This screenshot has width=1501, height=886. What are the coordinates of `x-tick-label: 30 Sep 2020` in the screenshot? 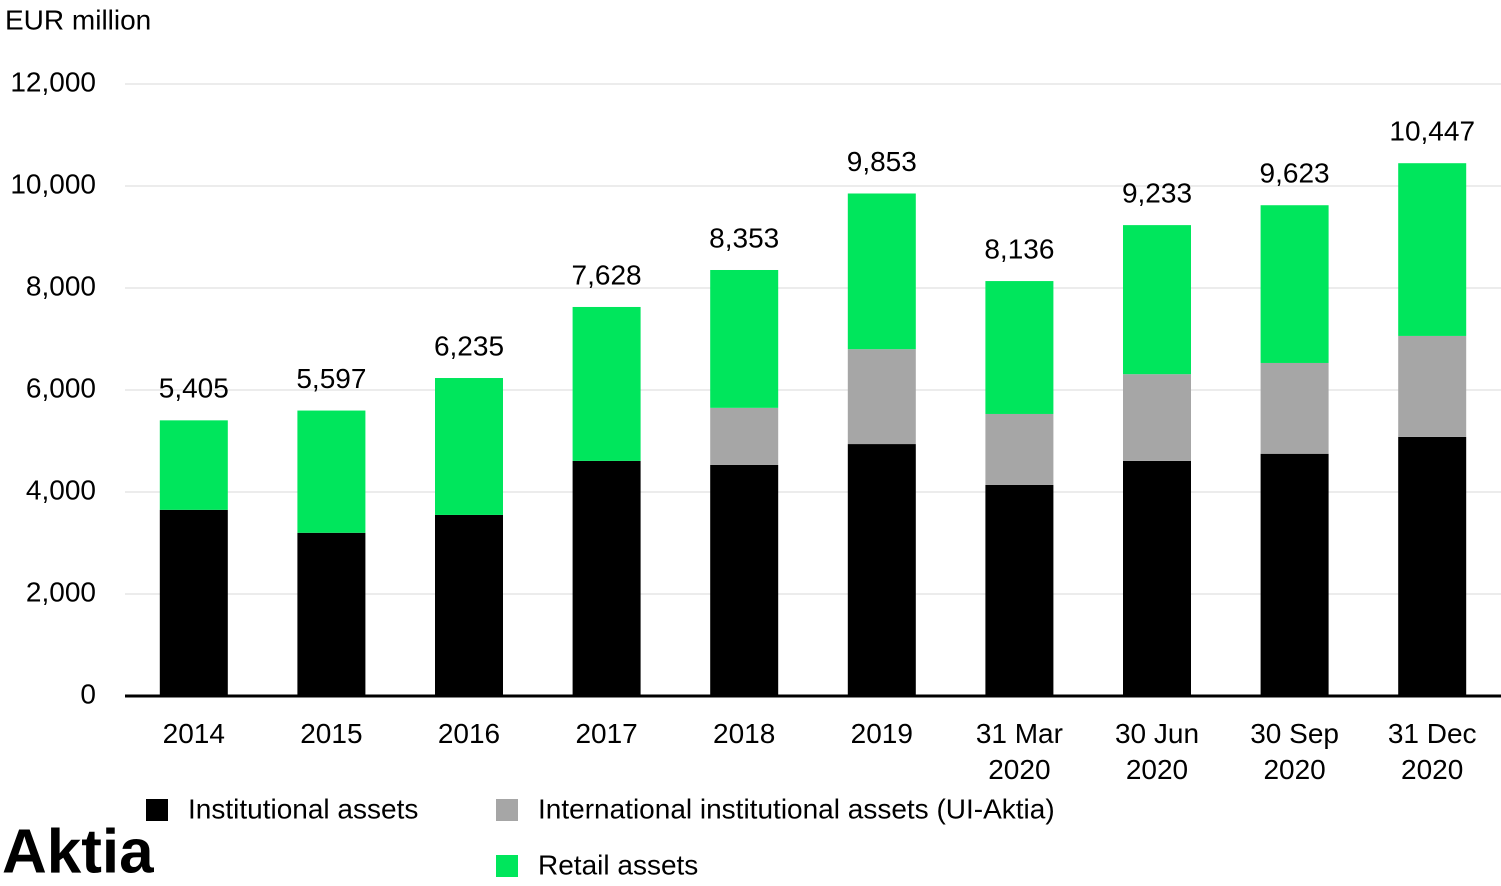 It's located at (1294, 751).